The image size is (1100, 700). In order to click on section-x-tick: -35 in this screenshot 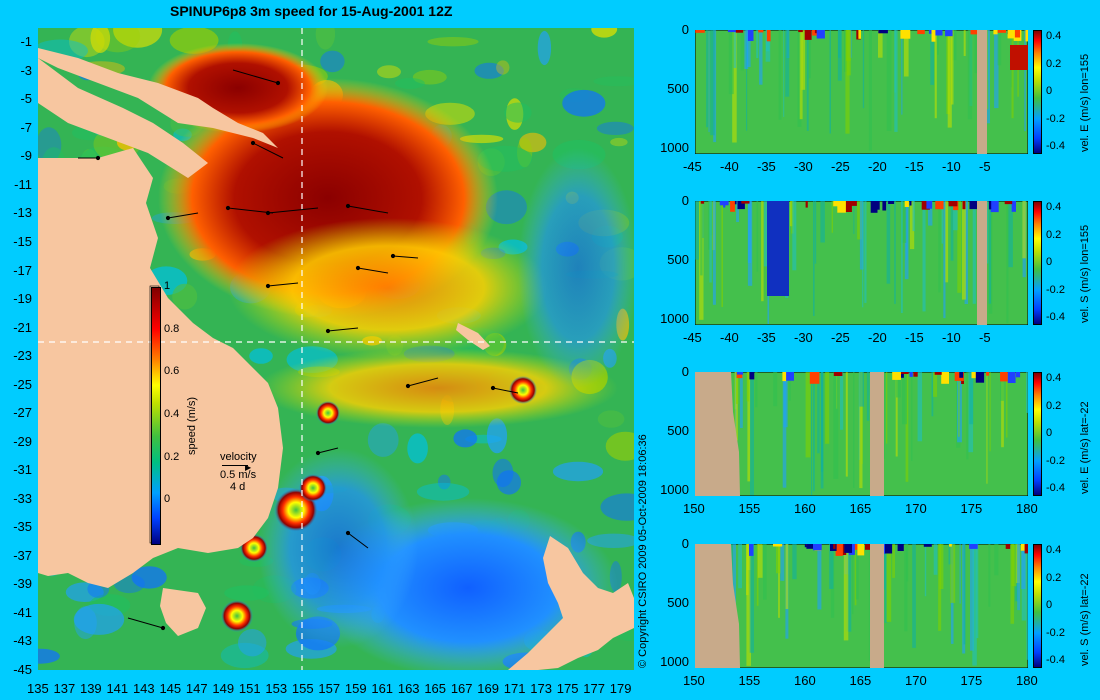, I will do `click(766, 337)`.